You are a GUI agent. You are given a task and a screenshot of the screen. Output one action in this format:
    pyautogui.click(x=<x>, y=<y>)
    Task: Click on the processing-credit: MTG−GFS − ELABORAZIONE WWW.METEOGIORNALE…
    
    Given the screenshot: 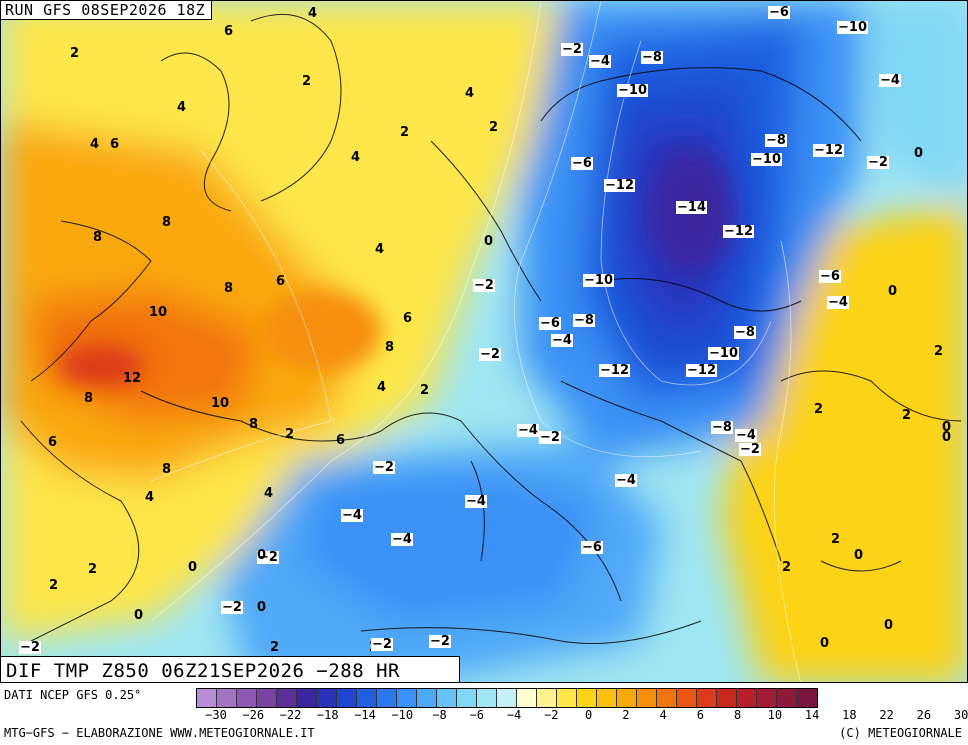 What is the action you would take?
    pyautogui.click(x=159, y=733)
    